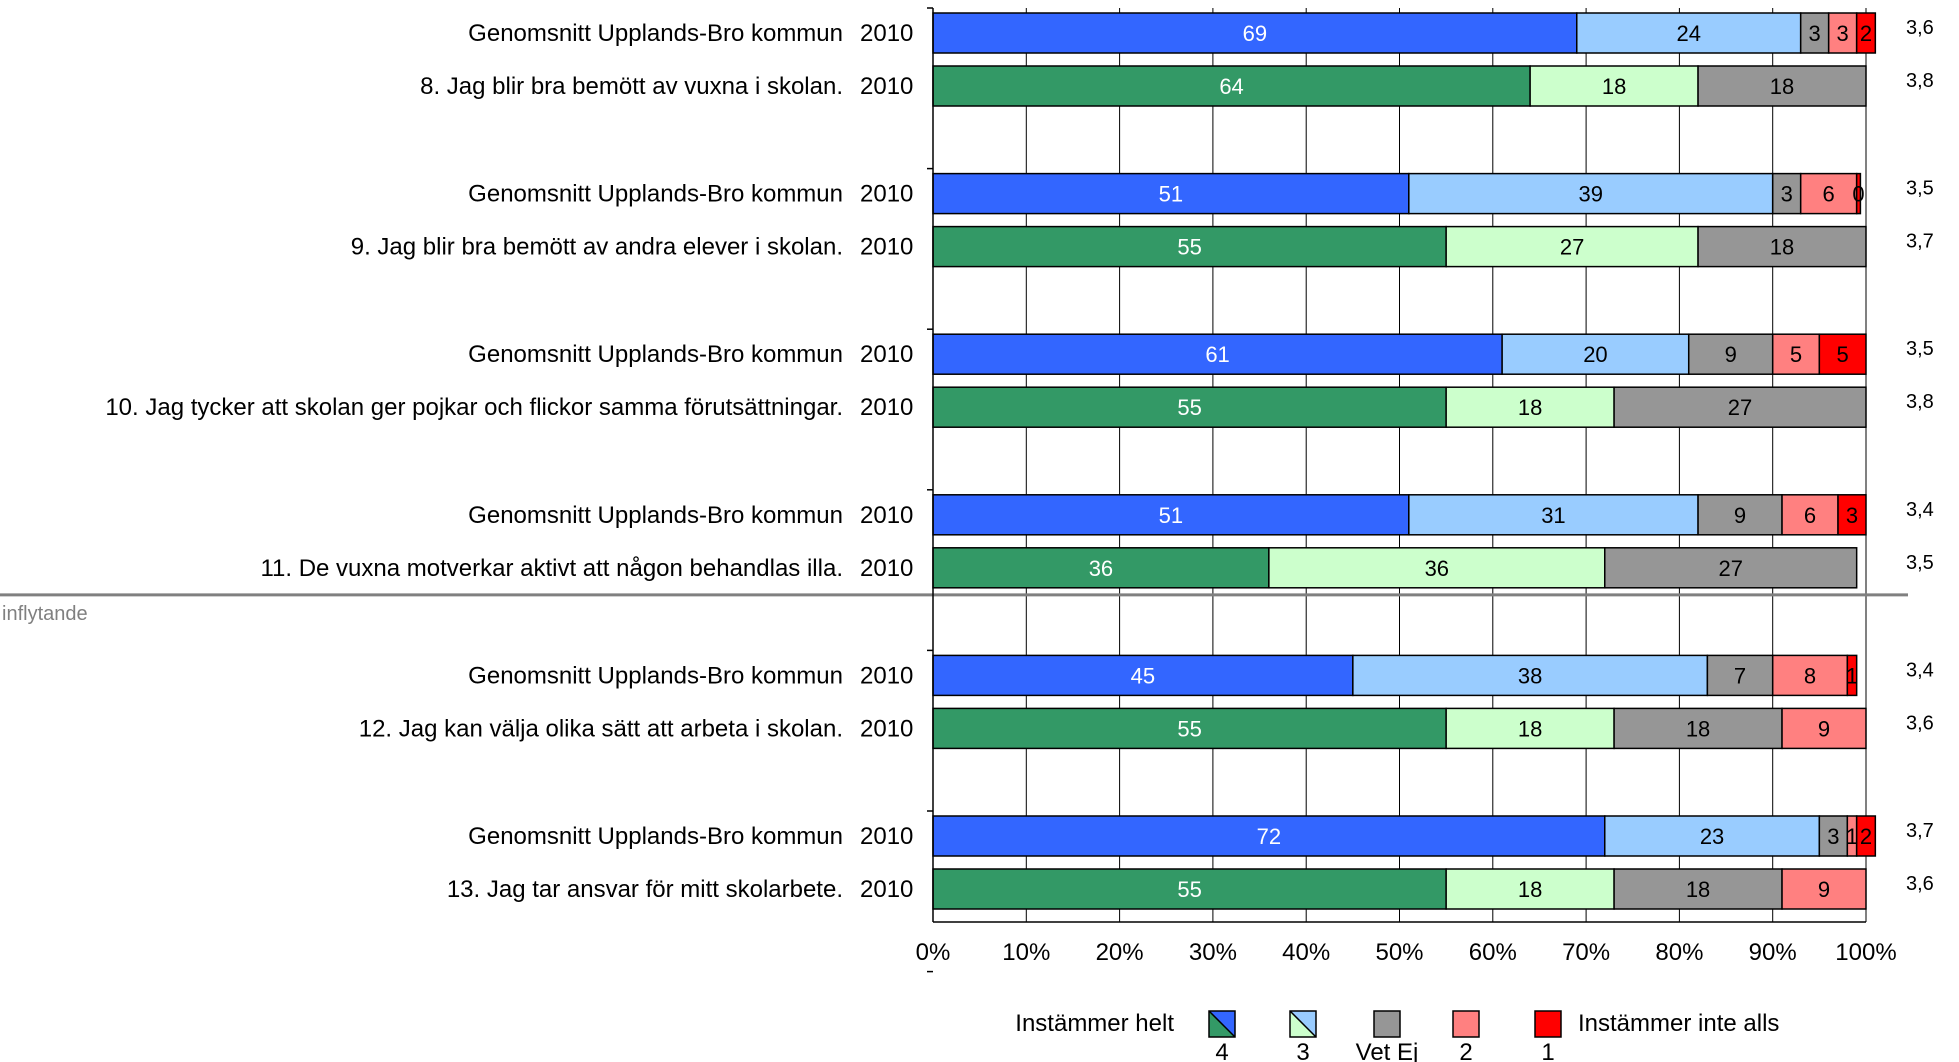  I want to click on bar-value-label: 31, so click(1553, 515).